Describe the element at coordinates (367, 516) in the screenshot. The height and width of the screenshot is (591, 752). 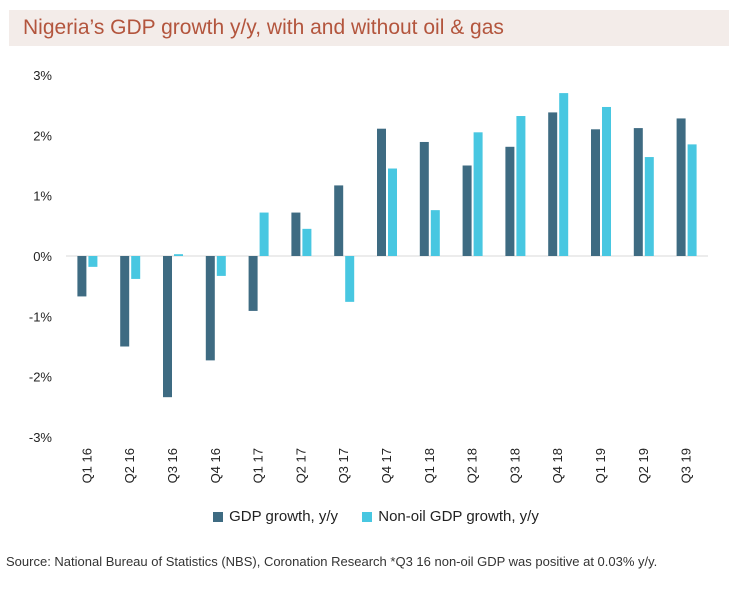
I see `legend-swatch-nonoil` at that location.